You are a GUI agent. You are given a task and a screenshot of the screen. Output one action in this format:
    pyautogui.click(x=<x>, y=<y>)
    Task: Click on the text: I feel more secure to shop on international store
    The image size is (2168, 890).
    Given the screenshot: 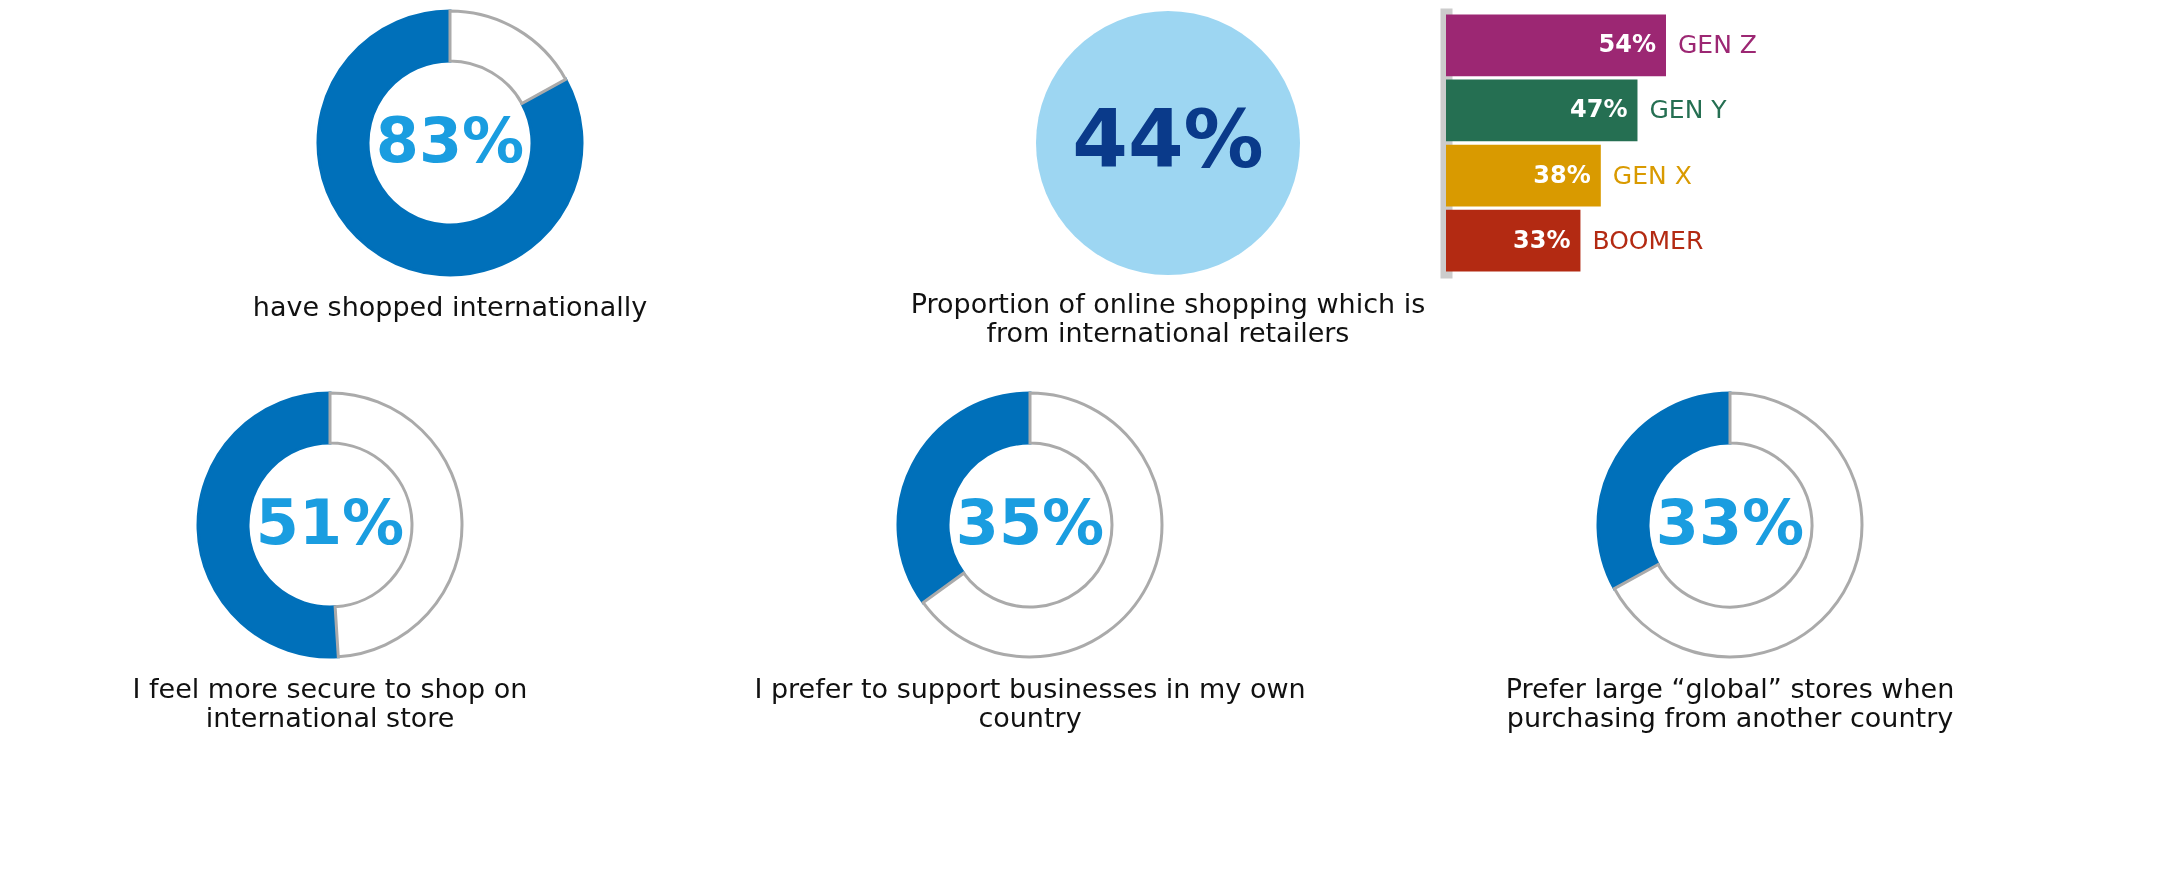 What is the action you would take?
    pyautogui.click(x=330, y=703)
    